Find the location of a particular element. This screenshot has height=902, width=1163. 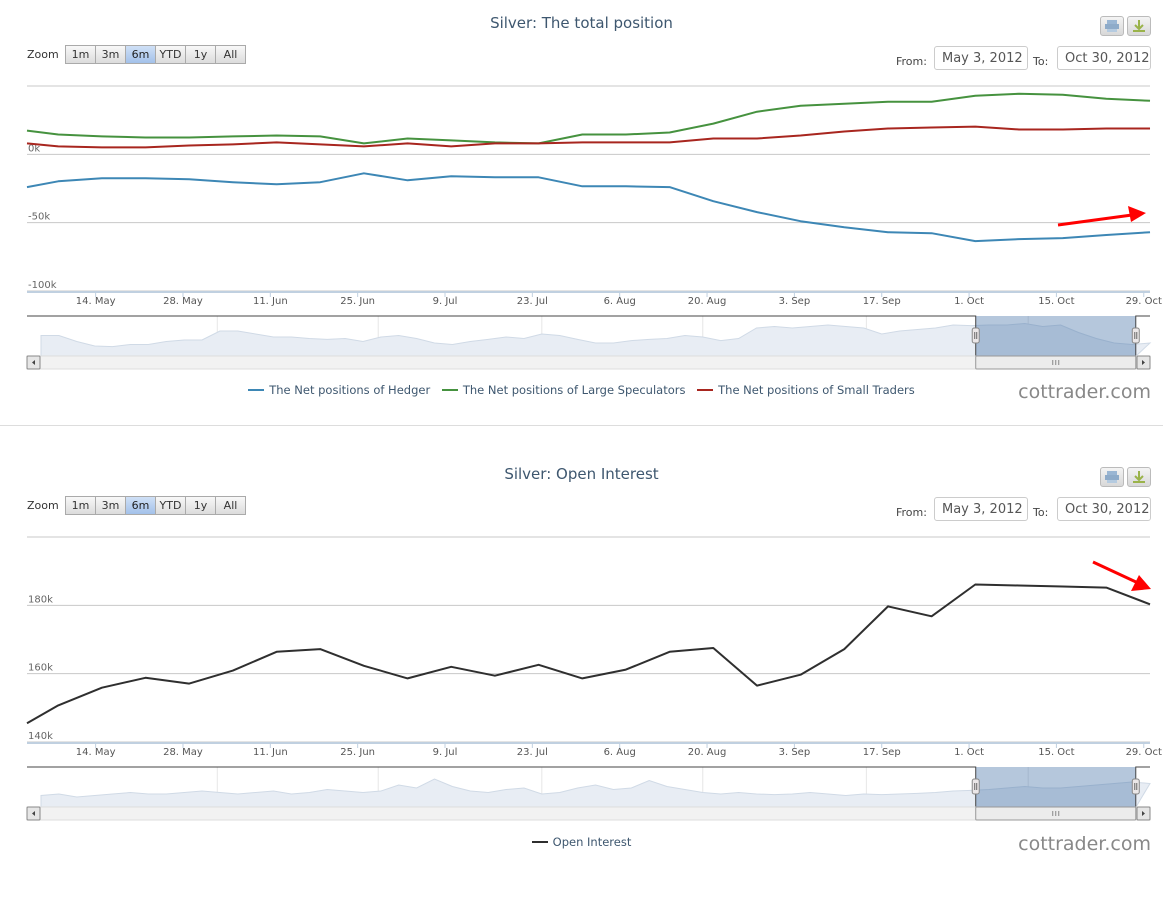

series-line-the-net-positions-of-large-speculators is located at coordinates (588, 119).